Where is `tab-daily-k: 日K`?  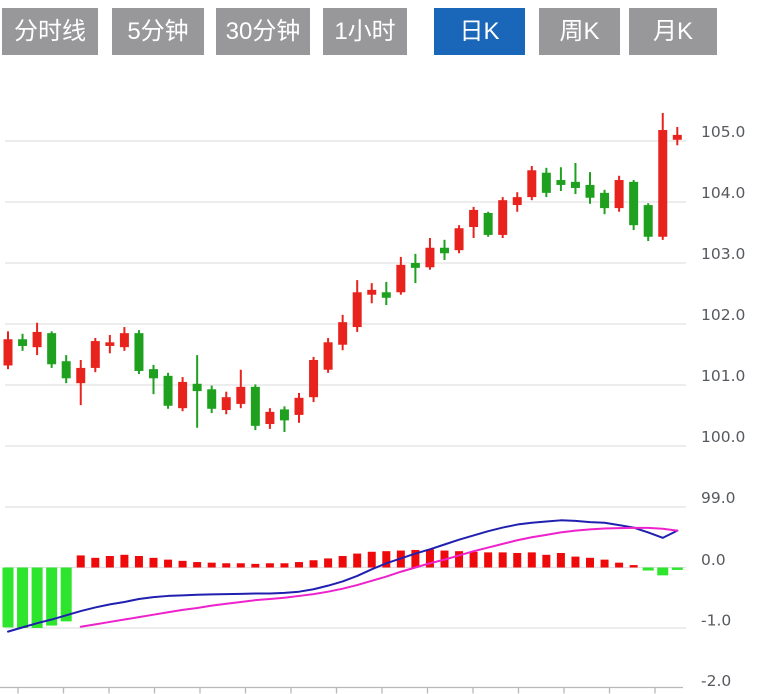
tab-daily-k: 日K is located at coordinates (479, 31).